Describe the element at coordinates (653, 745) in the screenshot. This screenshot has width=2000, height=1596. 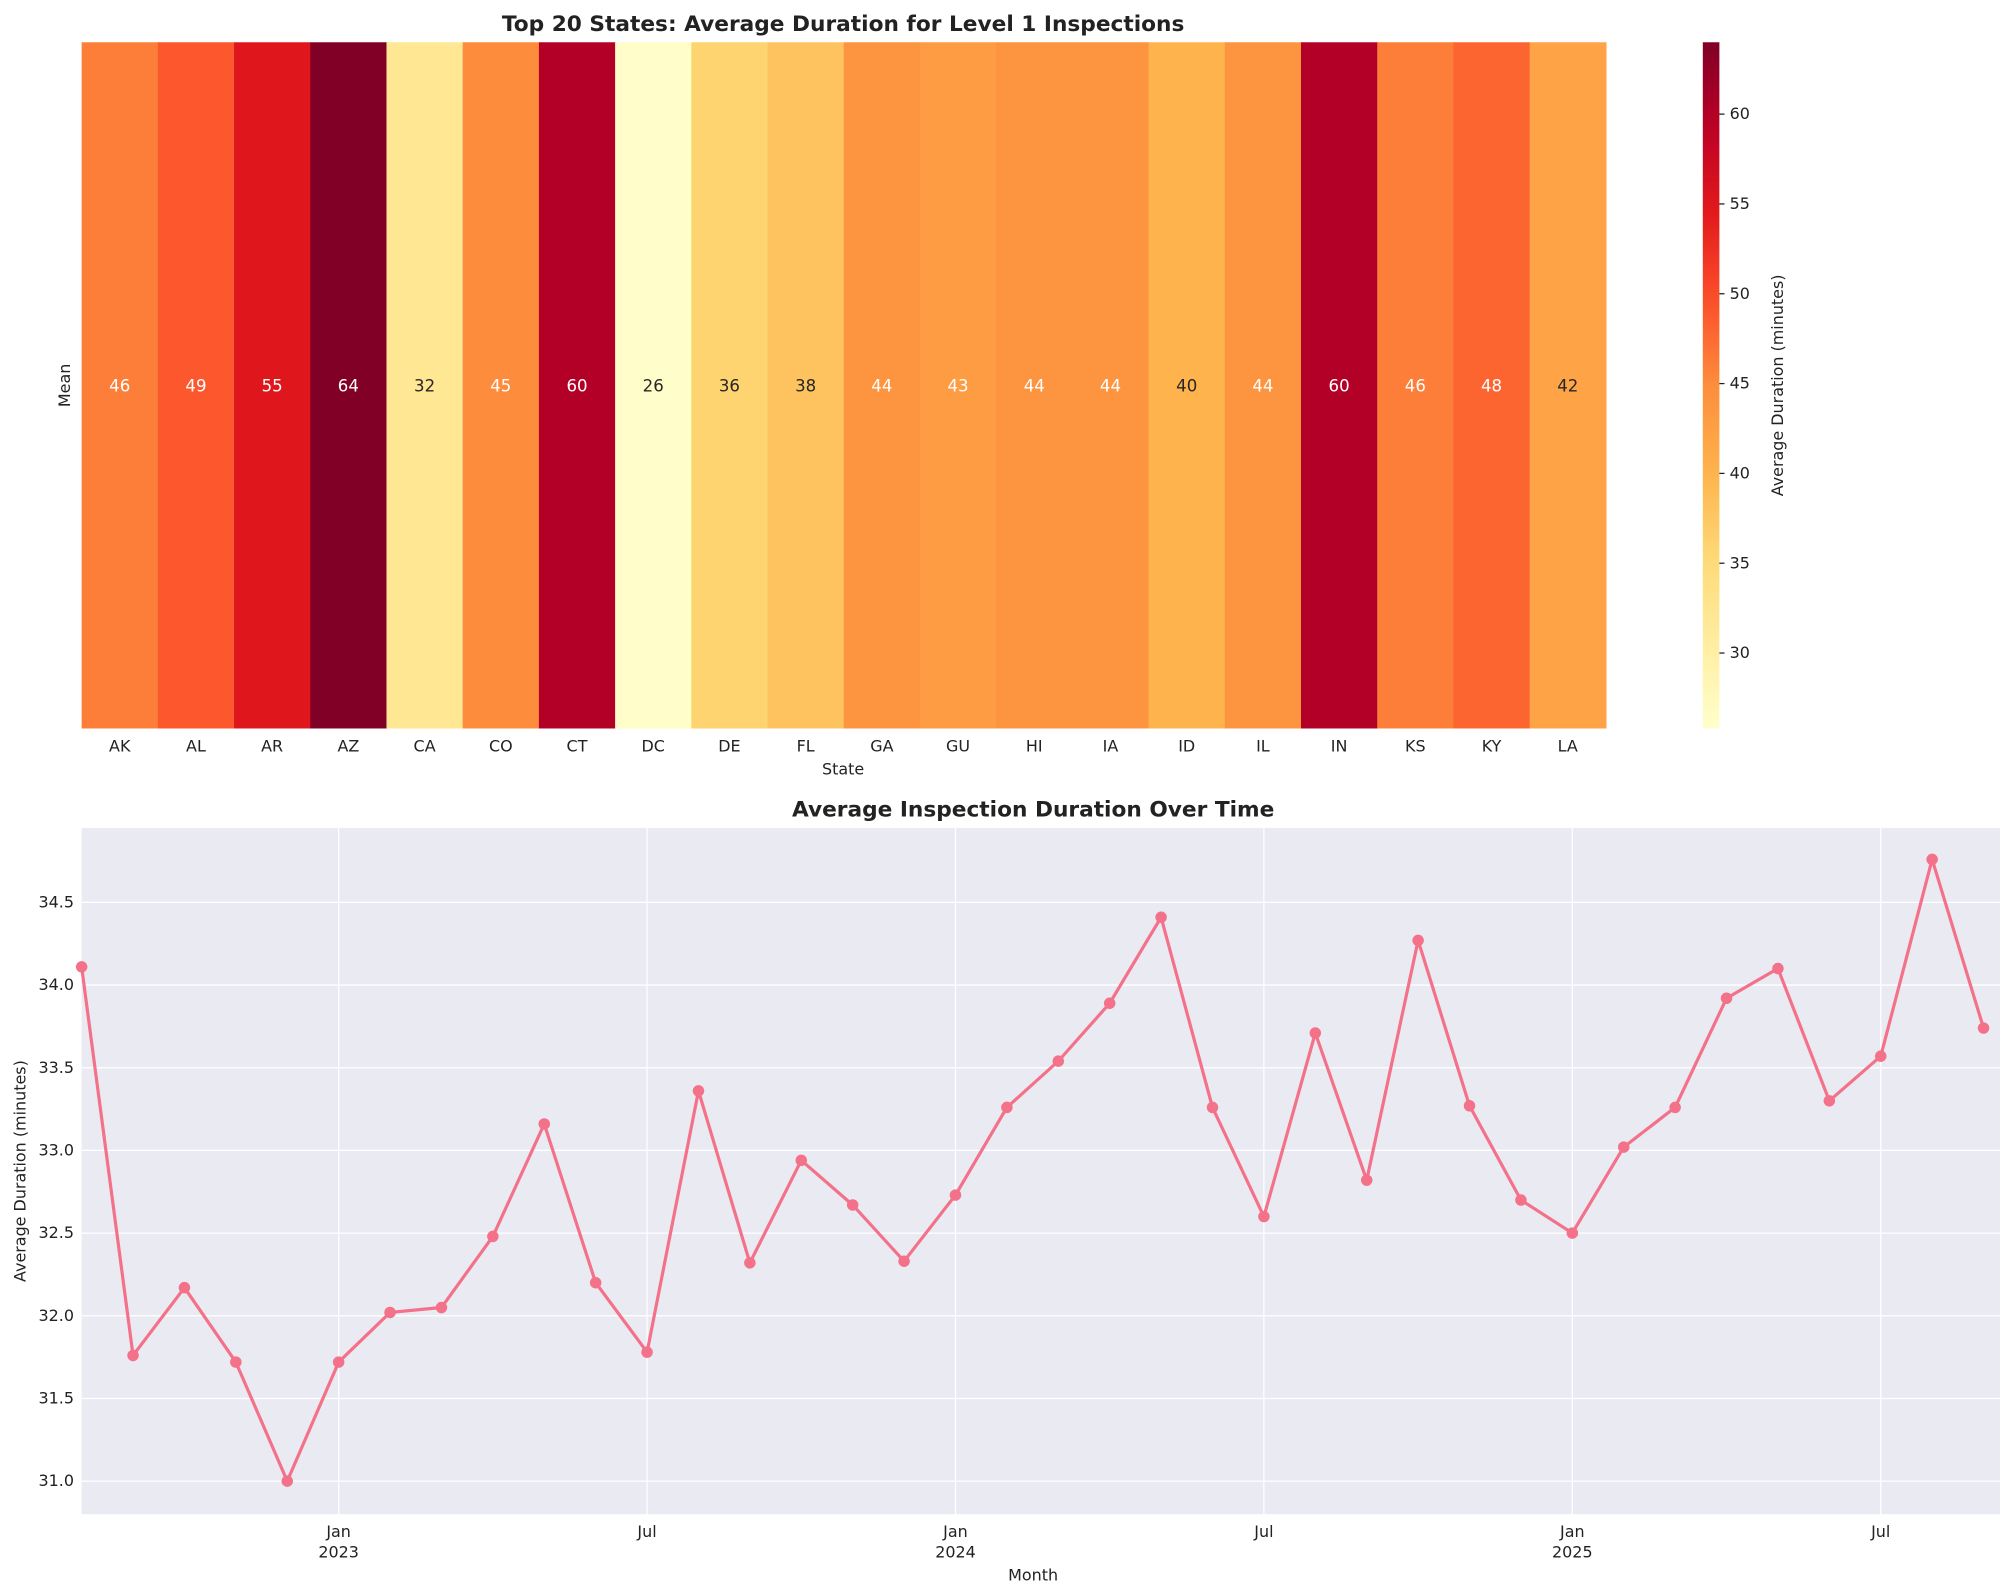
I see `x-tick-label: DC` at that location.